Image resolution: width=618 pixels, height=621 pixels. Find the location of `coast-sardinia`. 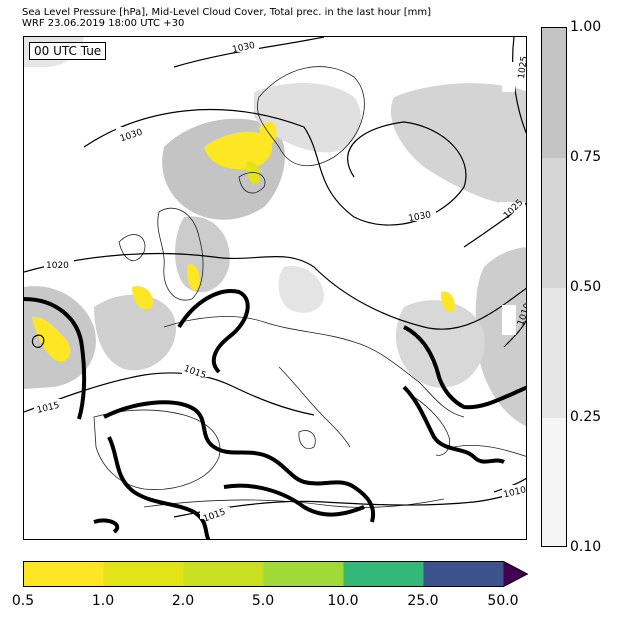

coast-sardinia is located at coordinates (307, 439).